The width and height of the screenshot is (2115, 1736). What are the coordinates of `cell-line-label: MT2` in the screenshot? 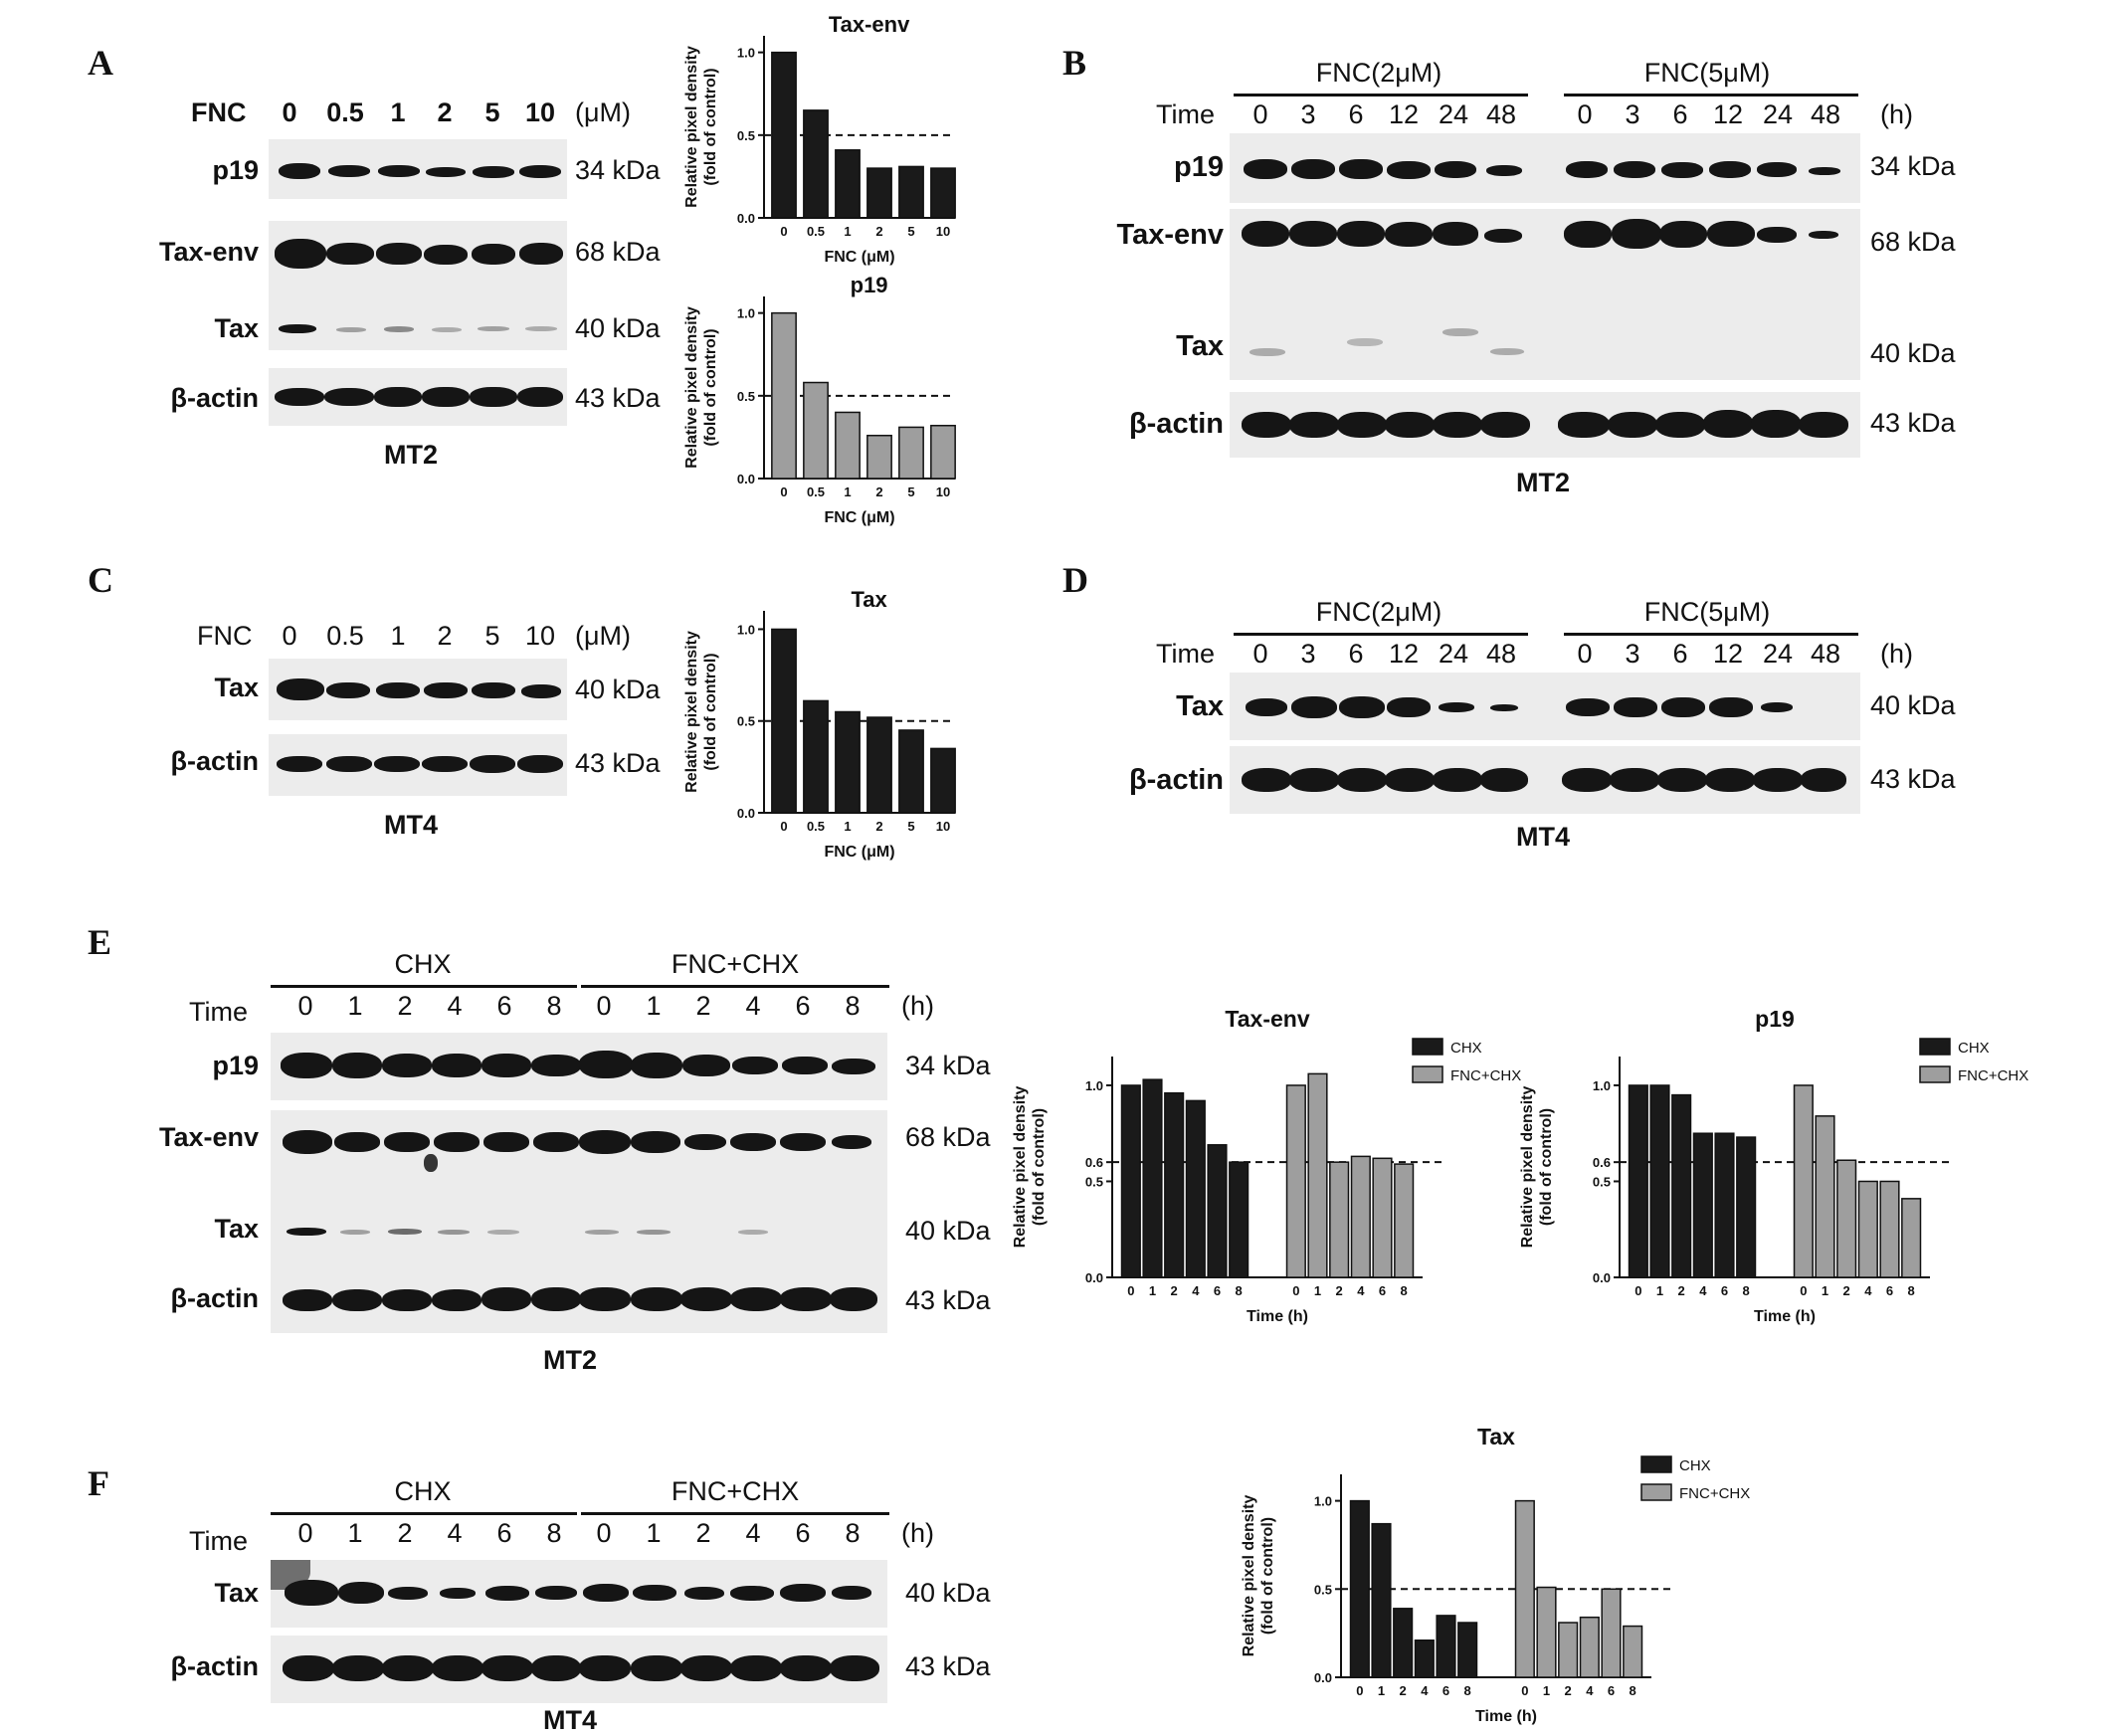 It's located at (411, 455).